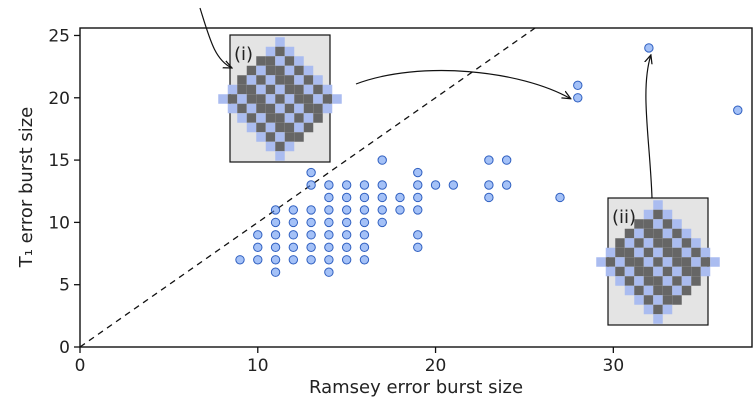 This screenshot has width=755, height=403. I want to click on y-axis-label: T₁ error burst size, so click(26, 188).